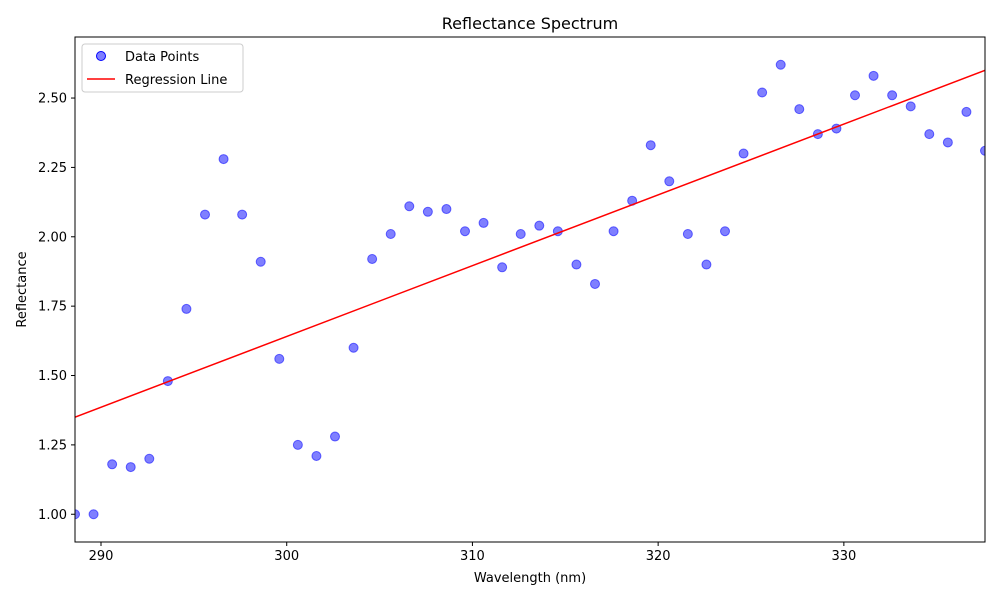 Image resolution: width=1000 pixels, height=604 pixels. What do you see at coordinates (52, 445) in the screenshot?
I see `y-tick-label: 1.25` at bounding box center [52, 445].